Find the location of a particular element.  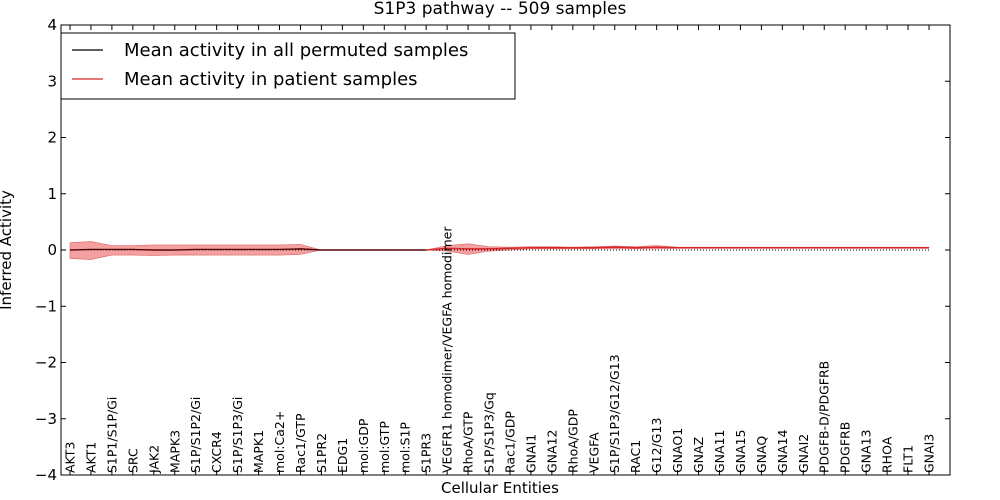

x-tick-label: S1P/S1P2/Gi is located at coordinates (195, 435).